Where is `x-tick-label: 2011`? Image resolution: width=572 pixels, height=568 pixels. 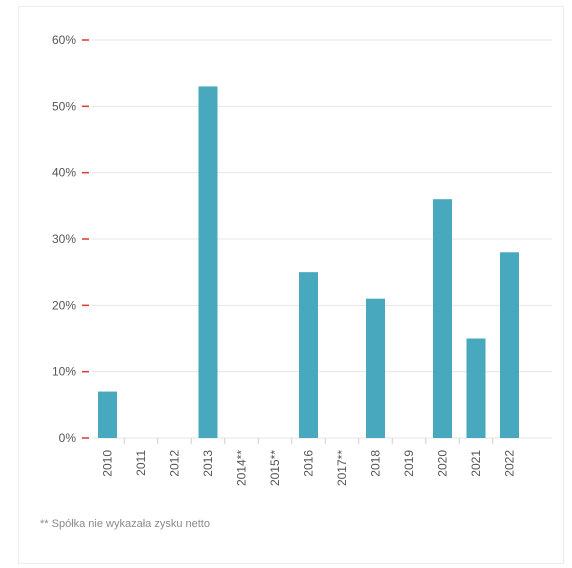
x-tick-label: 2011 is located at coordinates (141, 463).